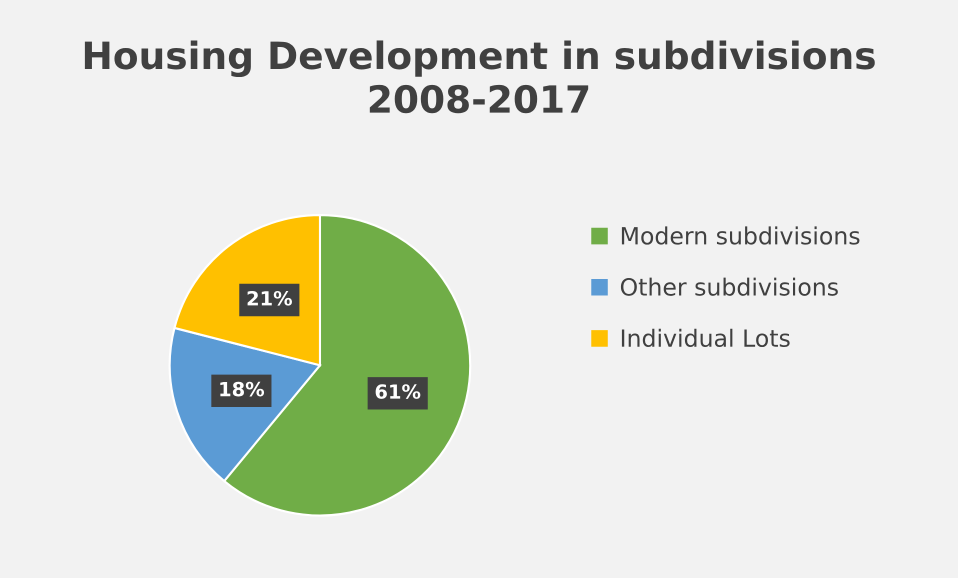 This screenshot has width=958, height=578. What do you see at coordinates (741, 235) in the screenshot?
I see `legend-label: Modern subdivisions` at bounding box center [741, 235].